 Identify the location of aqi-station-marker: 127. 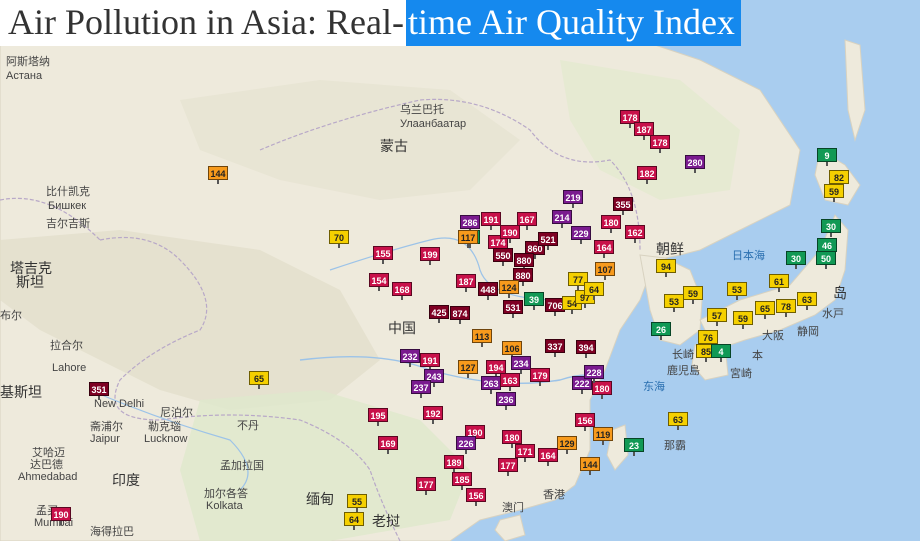
(468, 369).